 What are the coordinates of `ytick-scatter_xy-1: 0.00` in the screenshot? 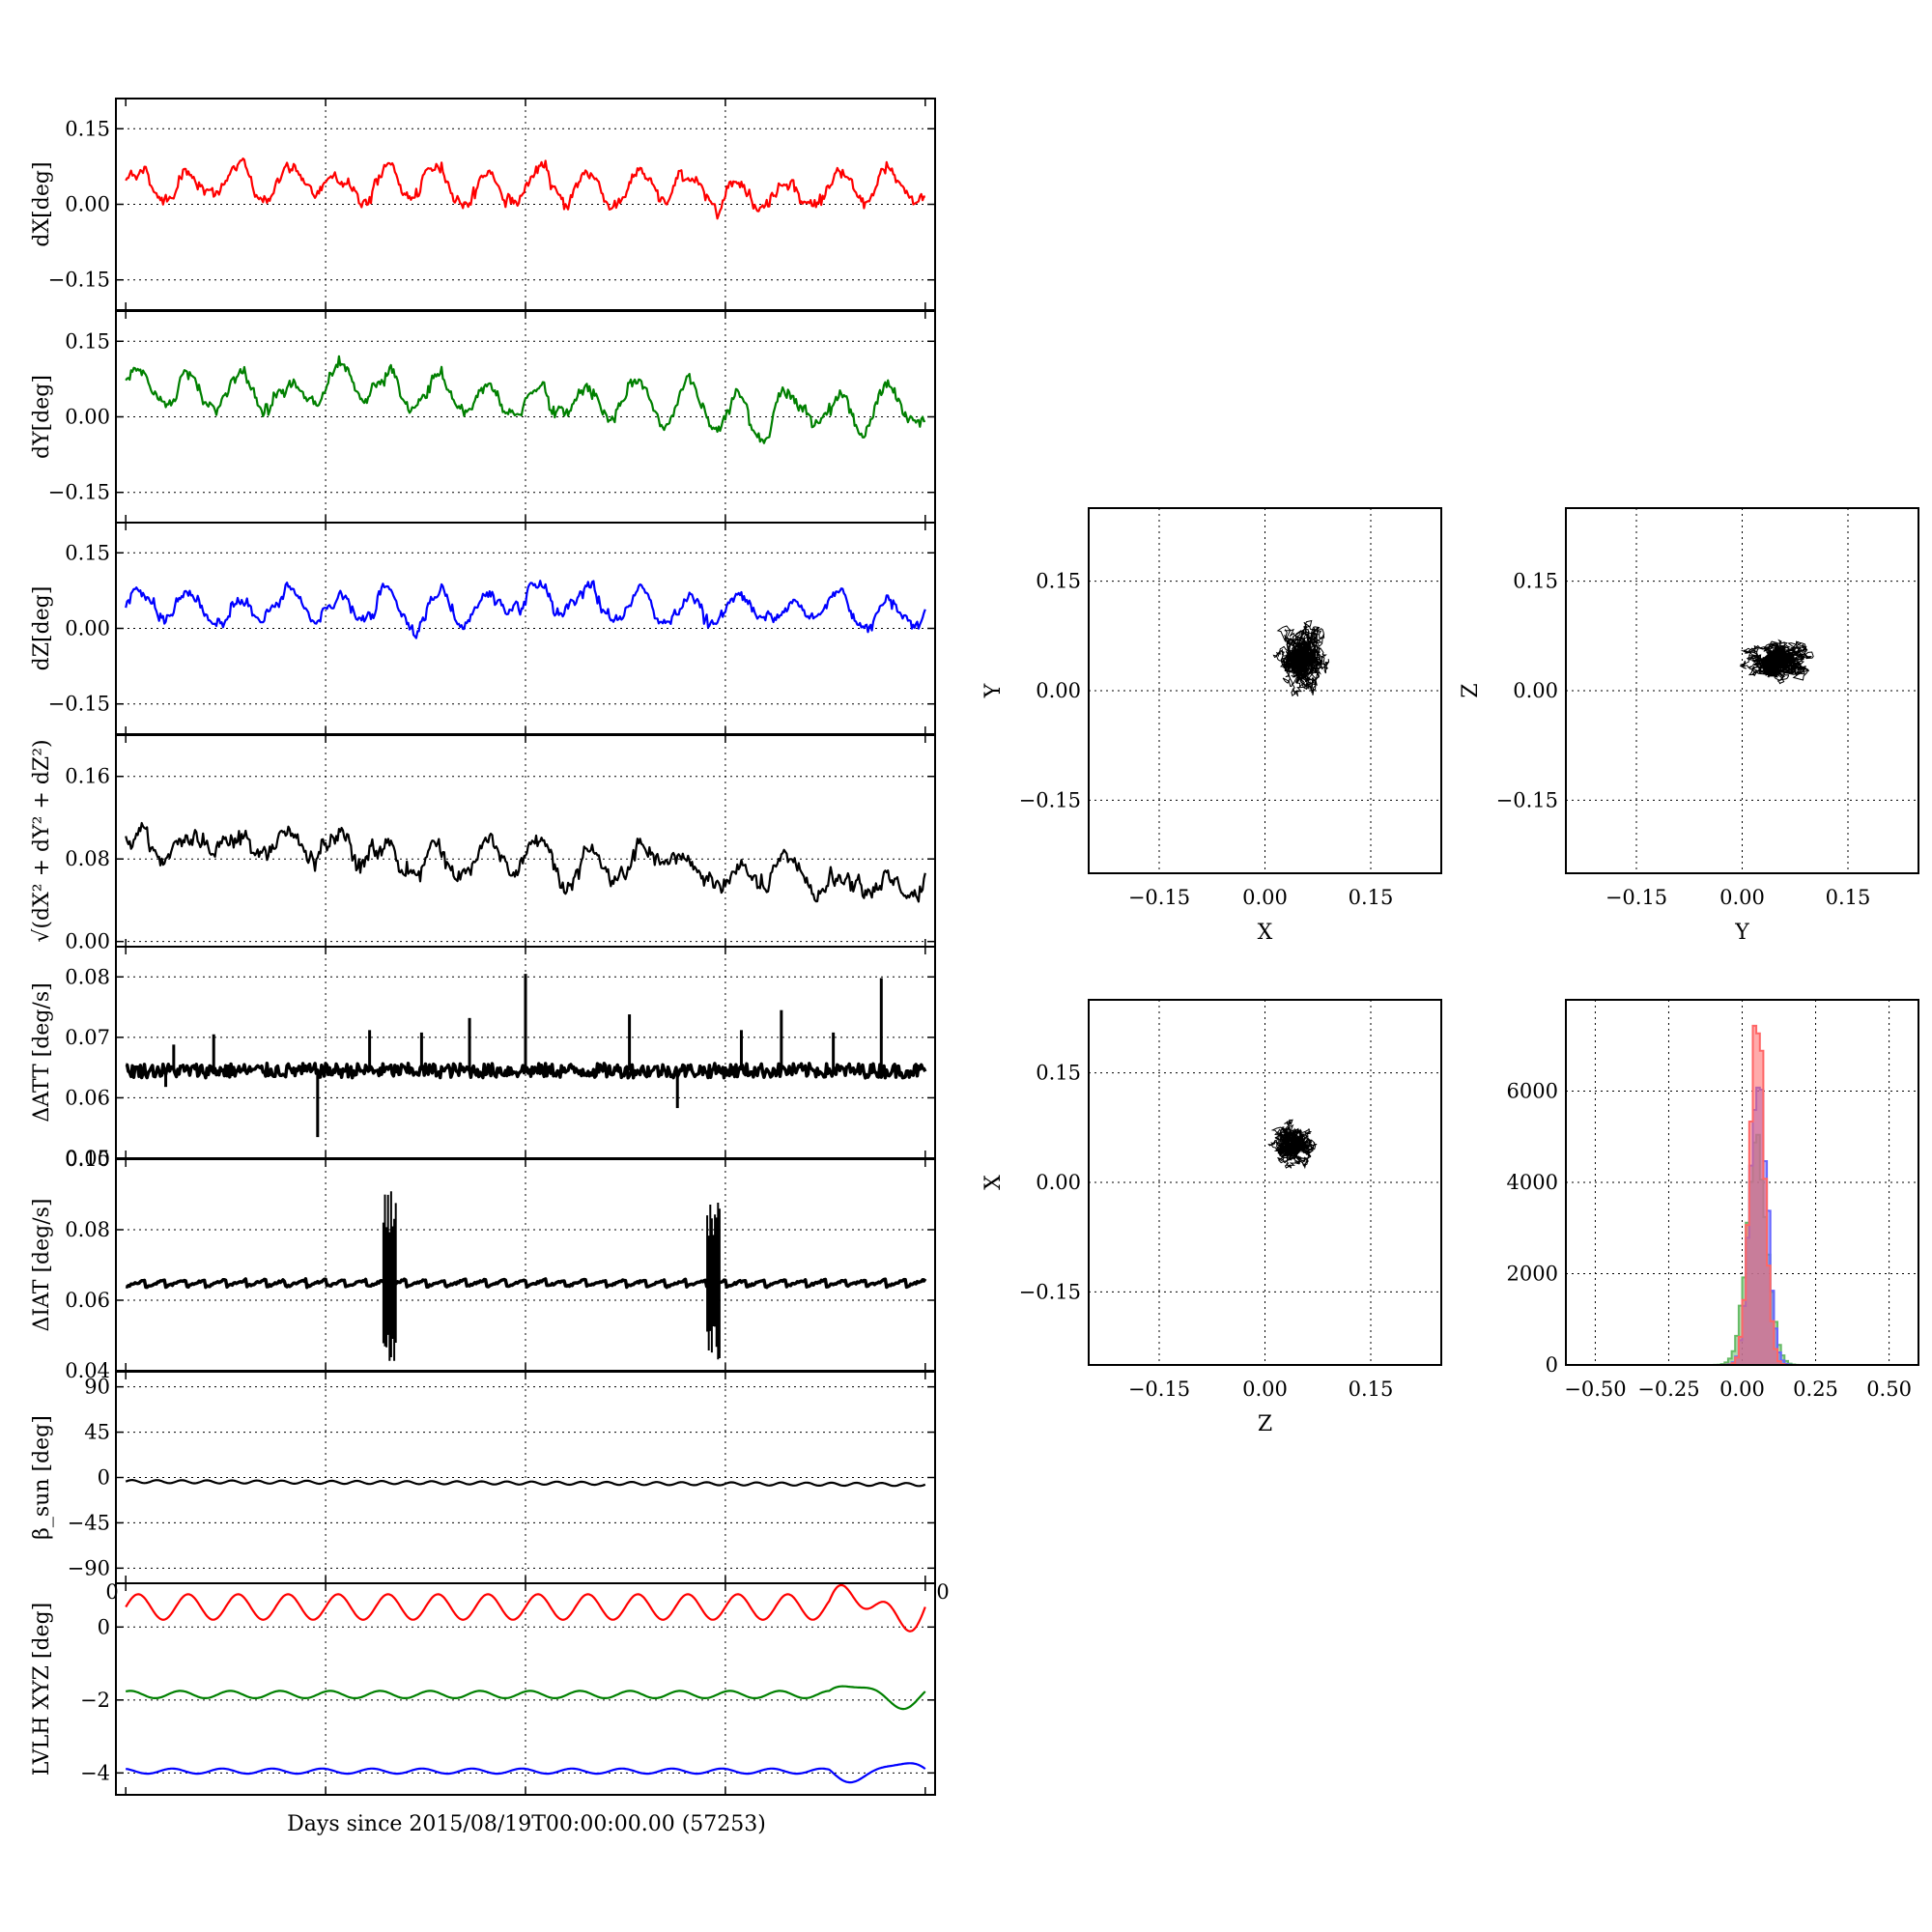 It's located at (1058, 690).